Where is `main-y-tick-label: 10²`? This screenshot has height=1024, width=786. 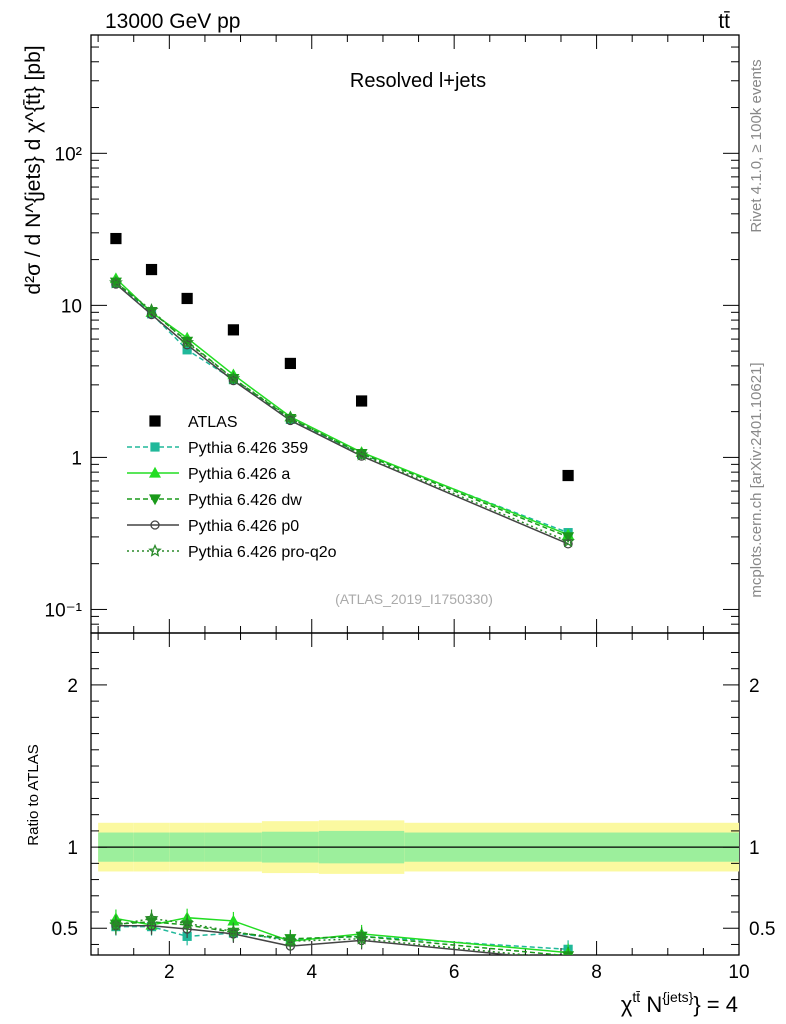 main-y-tick-label: 10² is located at coordinates (68, 154).